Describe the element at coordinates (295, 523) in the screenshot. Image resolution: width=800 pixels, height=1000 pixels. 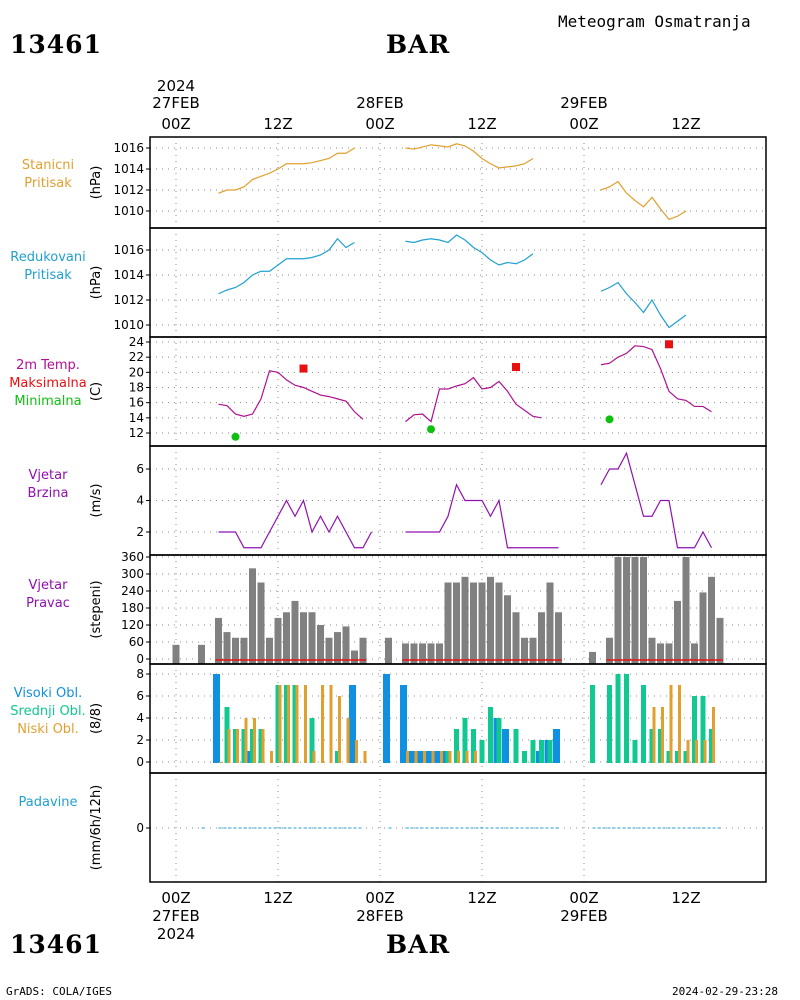
I see `wind_speed-series-line` at that location.